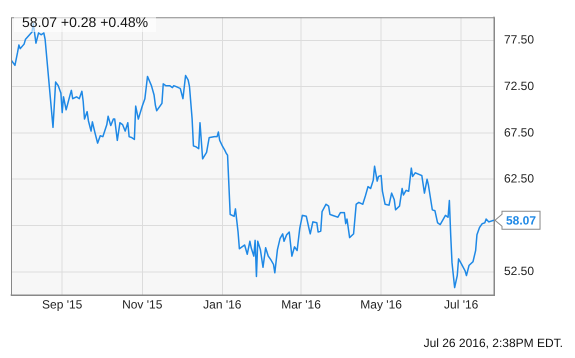  I want to click on y-tick-label: 72.50, so click(519, 85).